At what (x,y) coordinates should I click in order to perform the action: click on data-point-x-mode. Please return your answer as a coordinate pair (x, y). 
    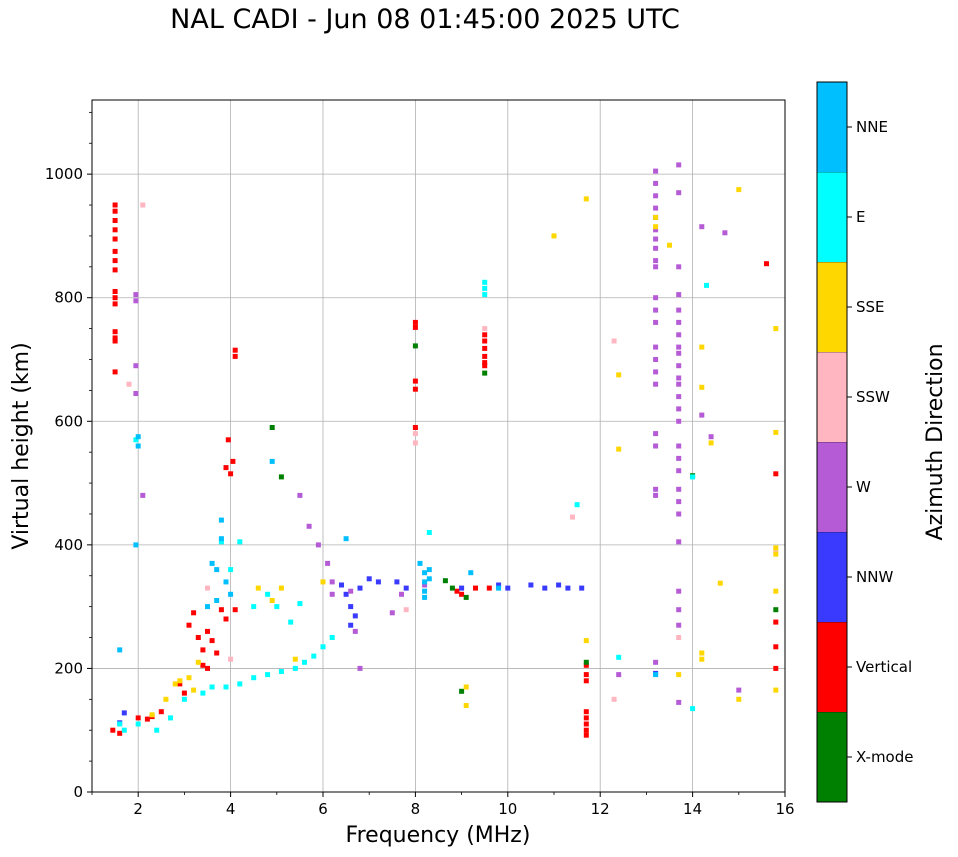
    Looking at the image, I should click on (445, 581).